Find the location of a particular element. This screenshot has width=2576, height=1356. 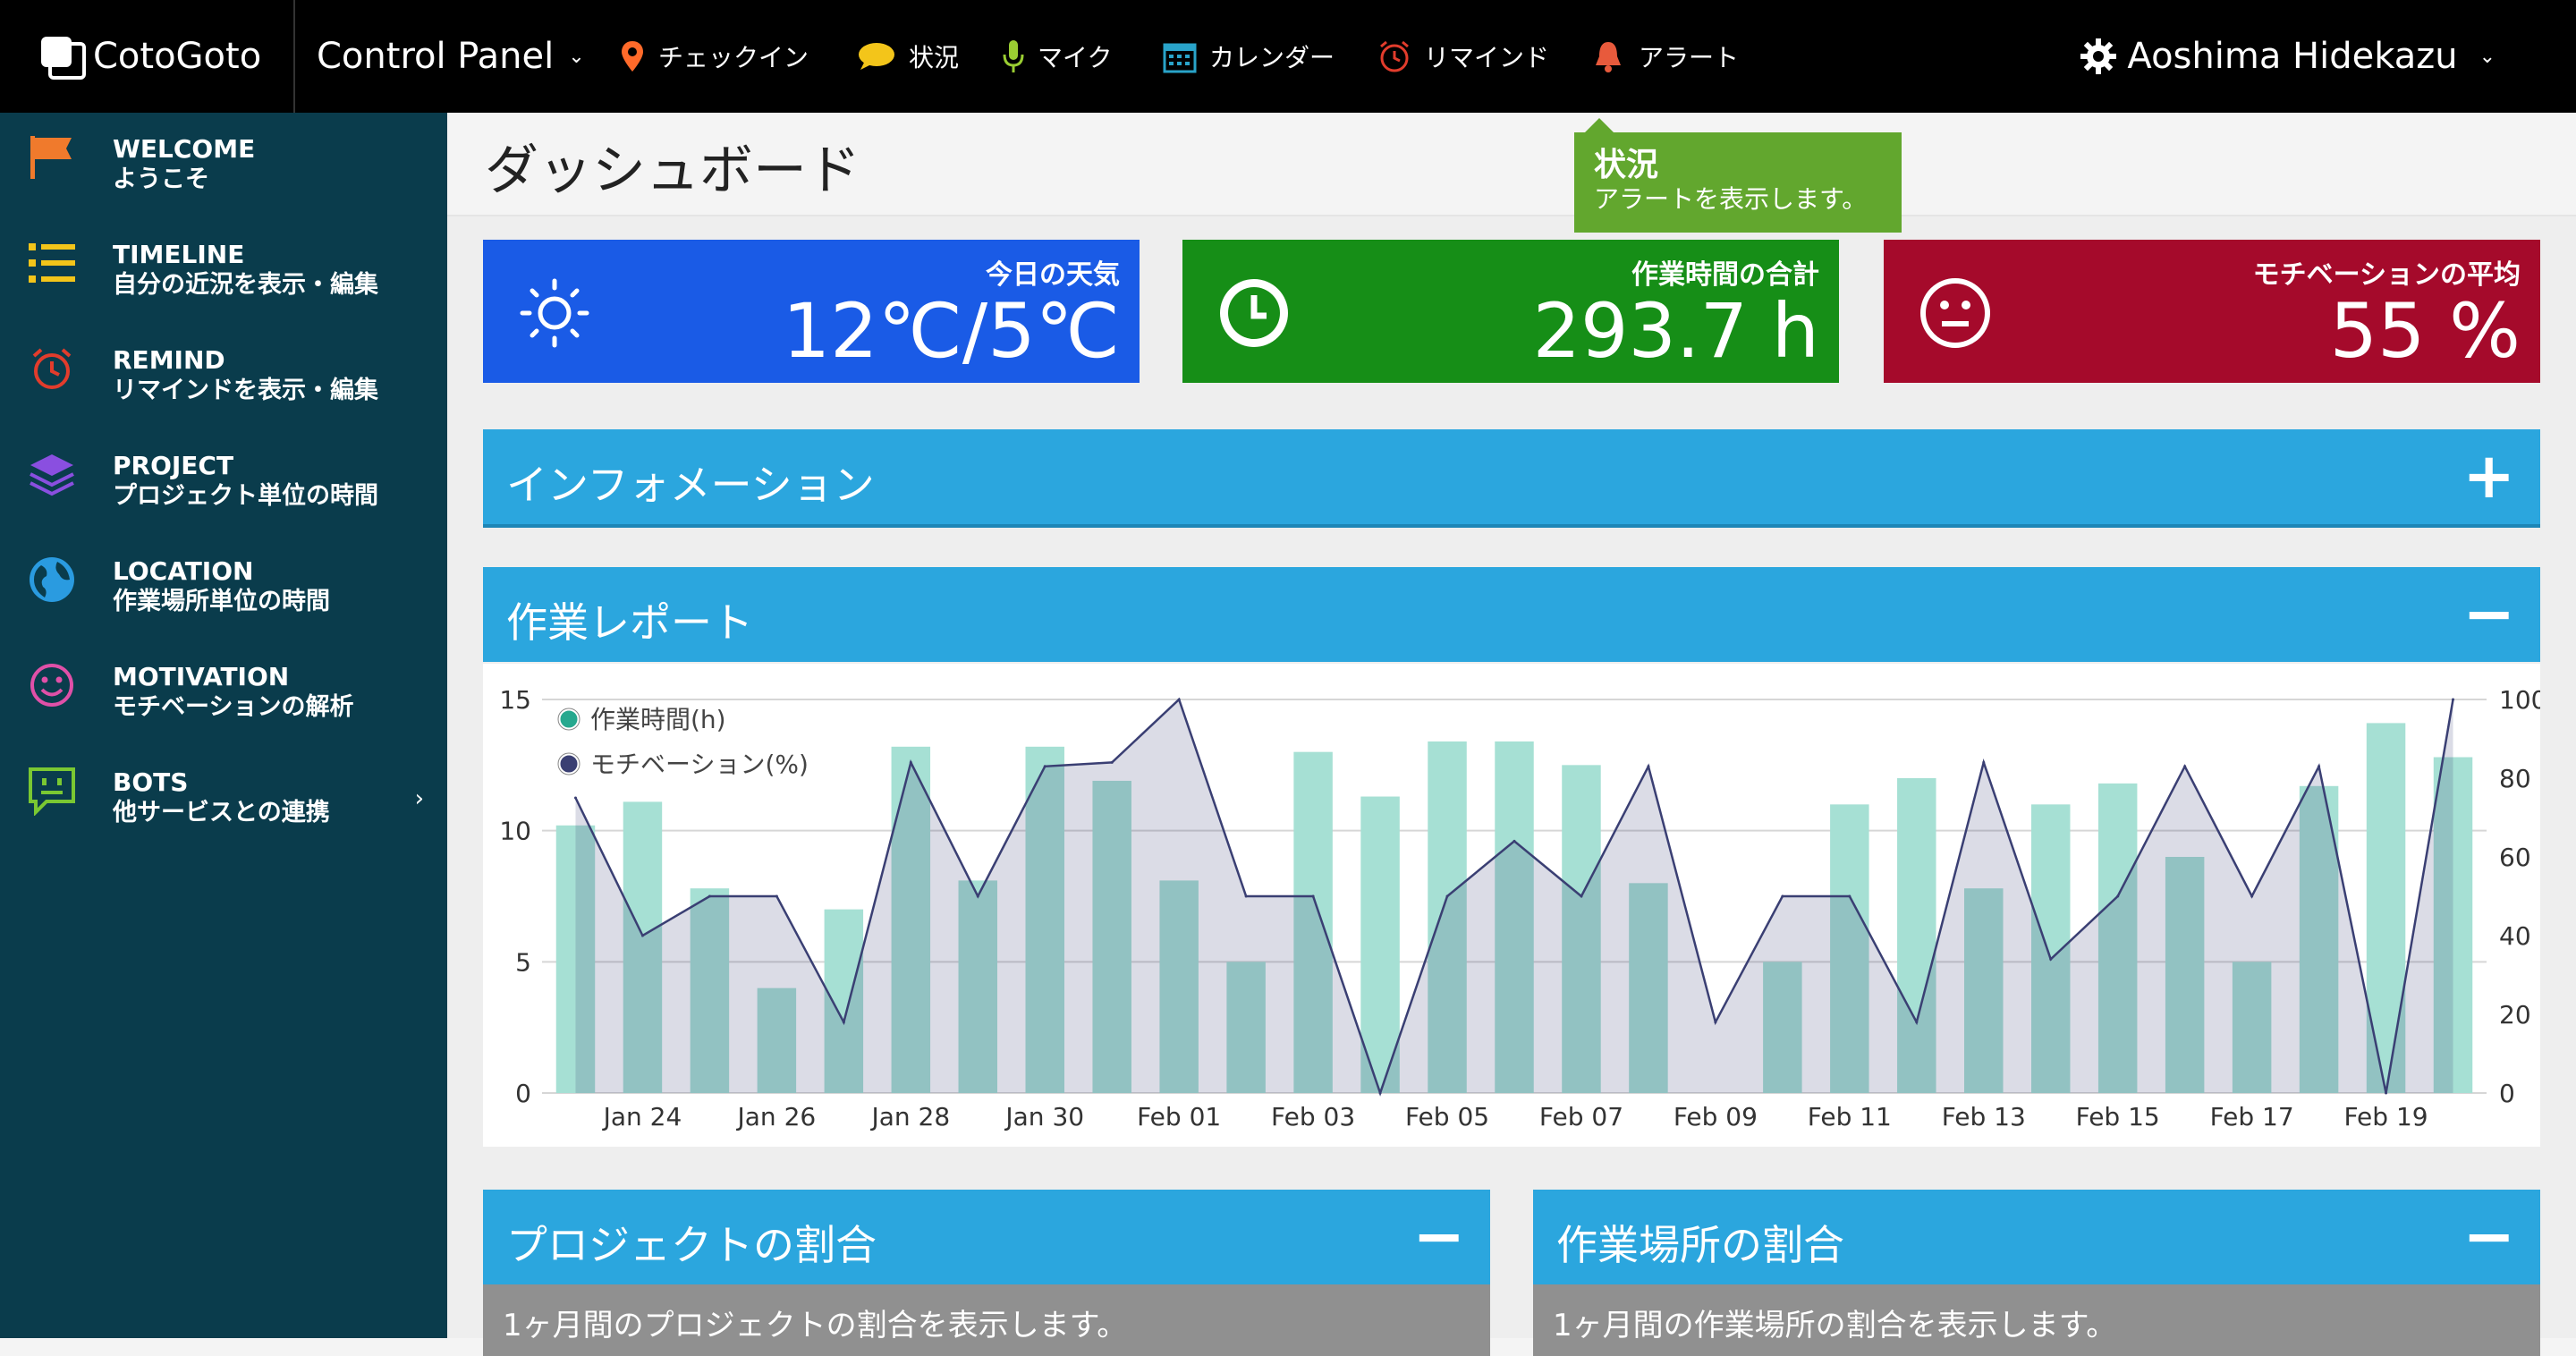

chevron-right-icon: › is located at coordinates (419, 799).